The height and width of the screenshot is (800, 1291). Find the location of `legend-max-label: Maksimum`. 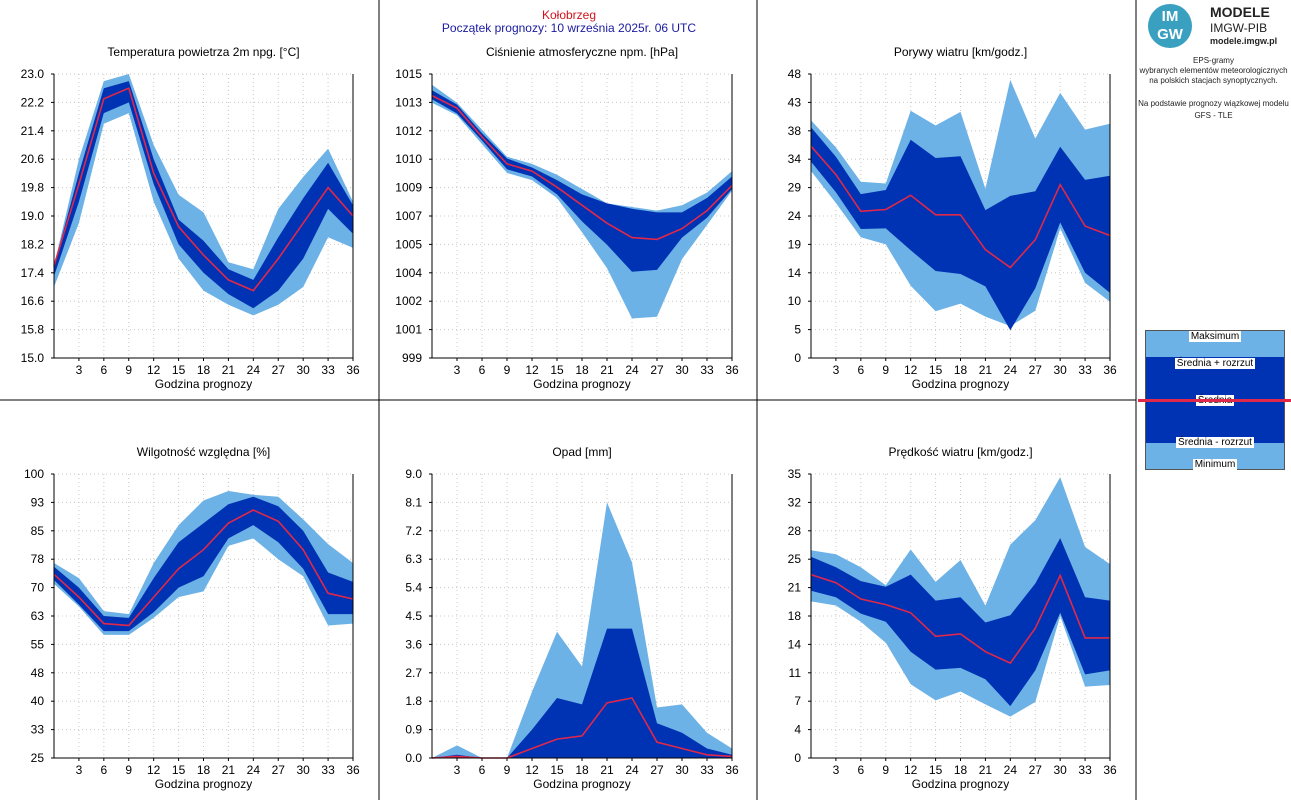

legend-max-label: Maksimum is located at coordinates (1215, 336).